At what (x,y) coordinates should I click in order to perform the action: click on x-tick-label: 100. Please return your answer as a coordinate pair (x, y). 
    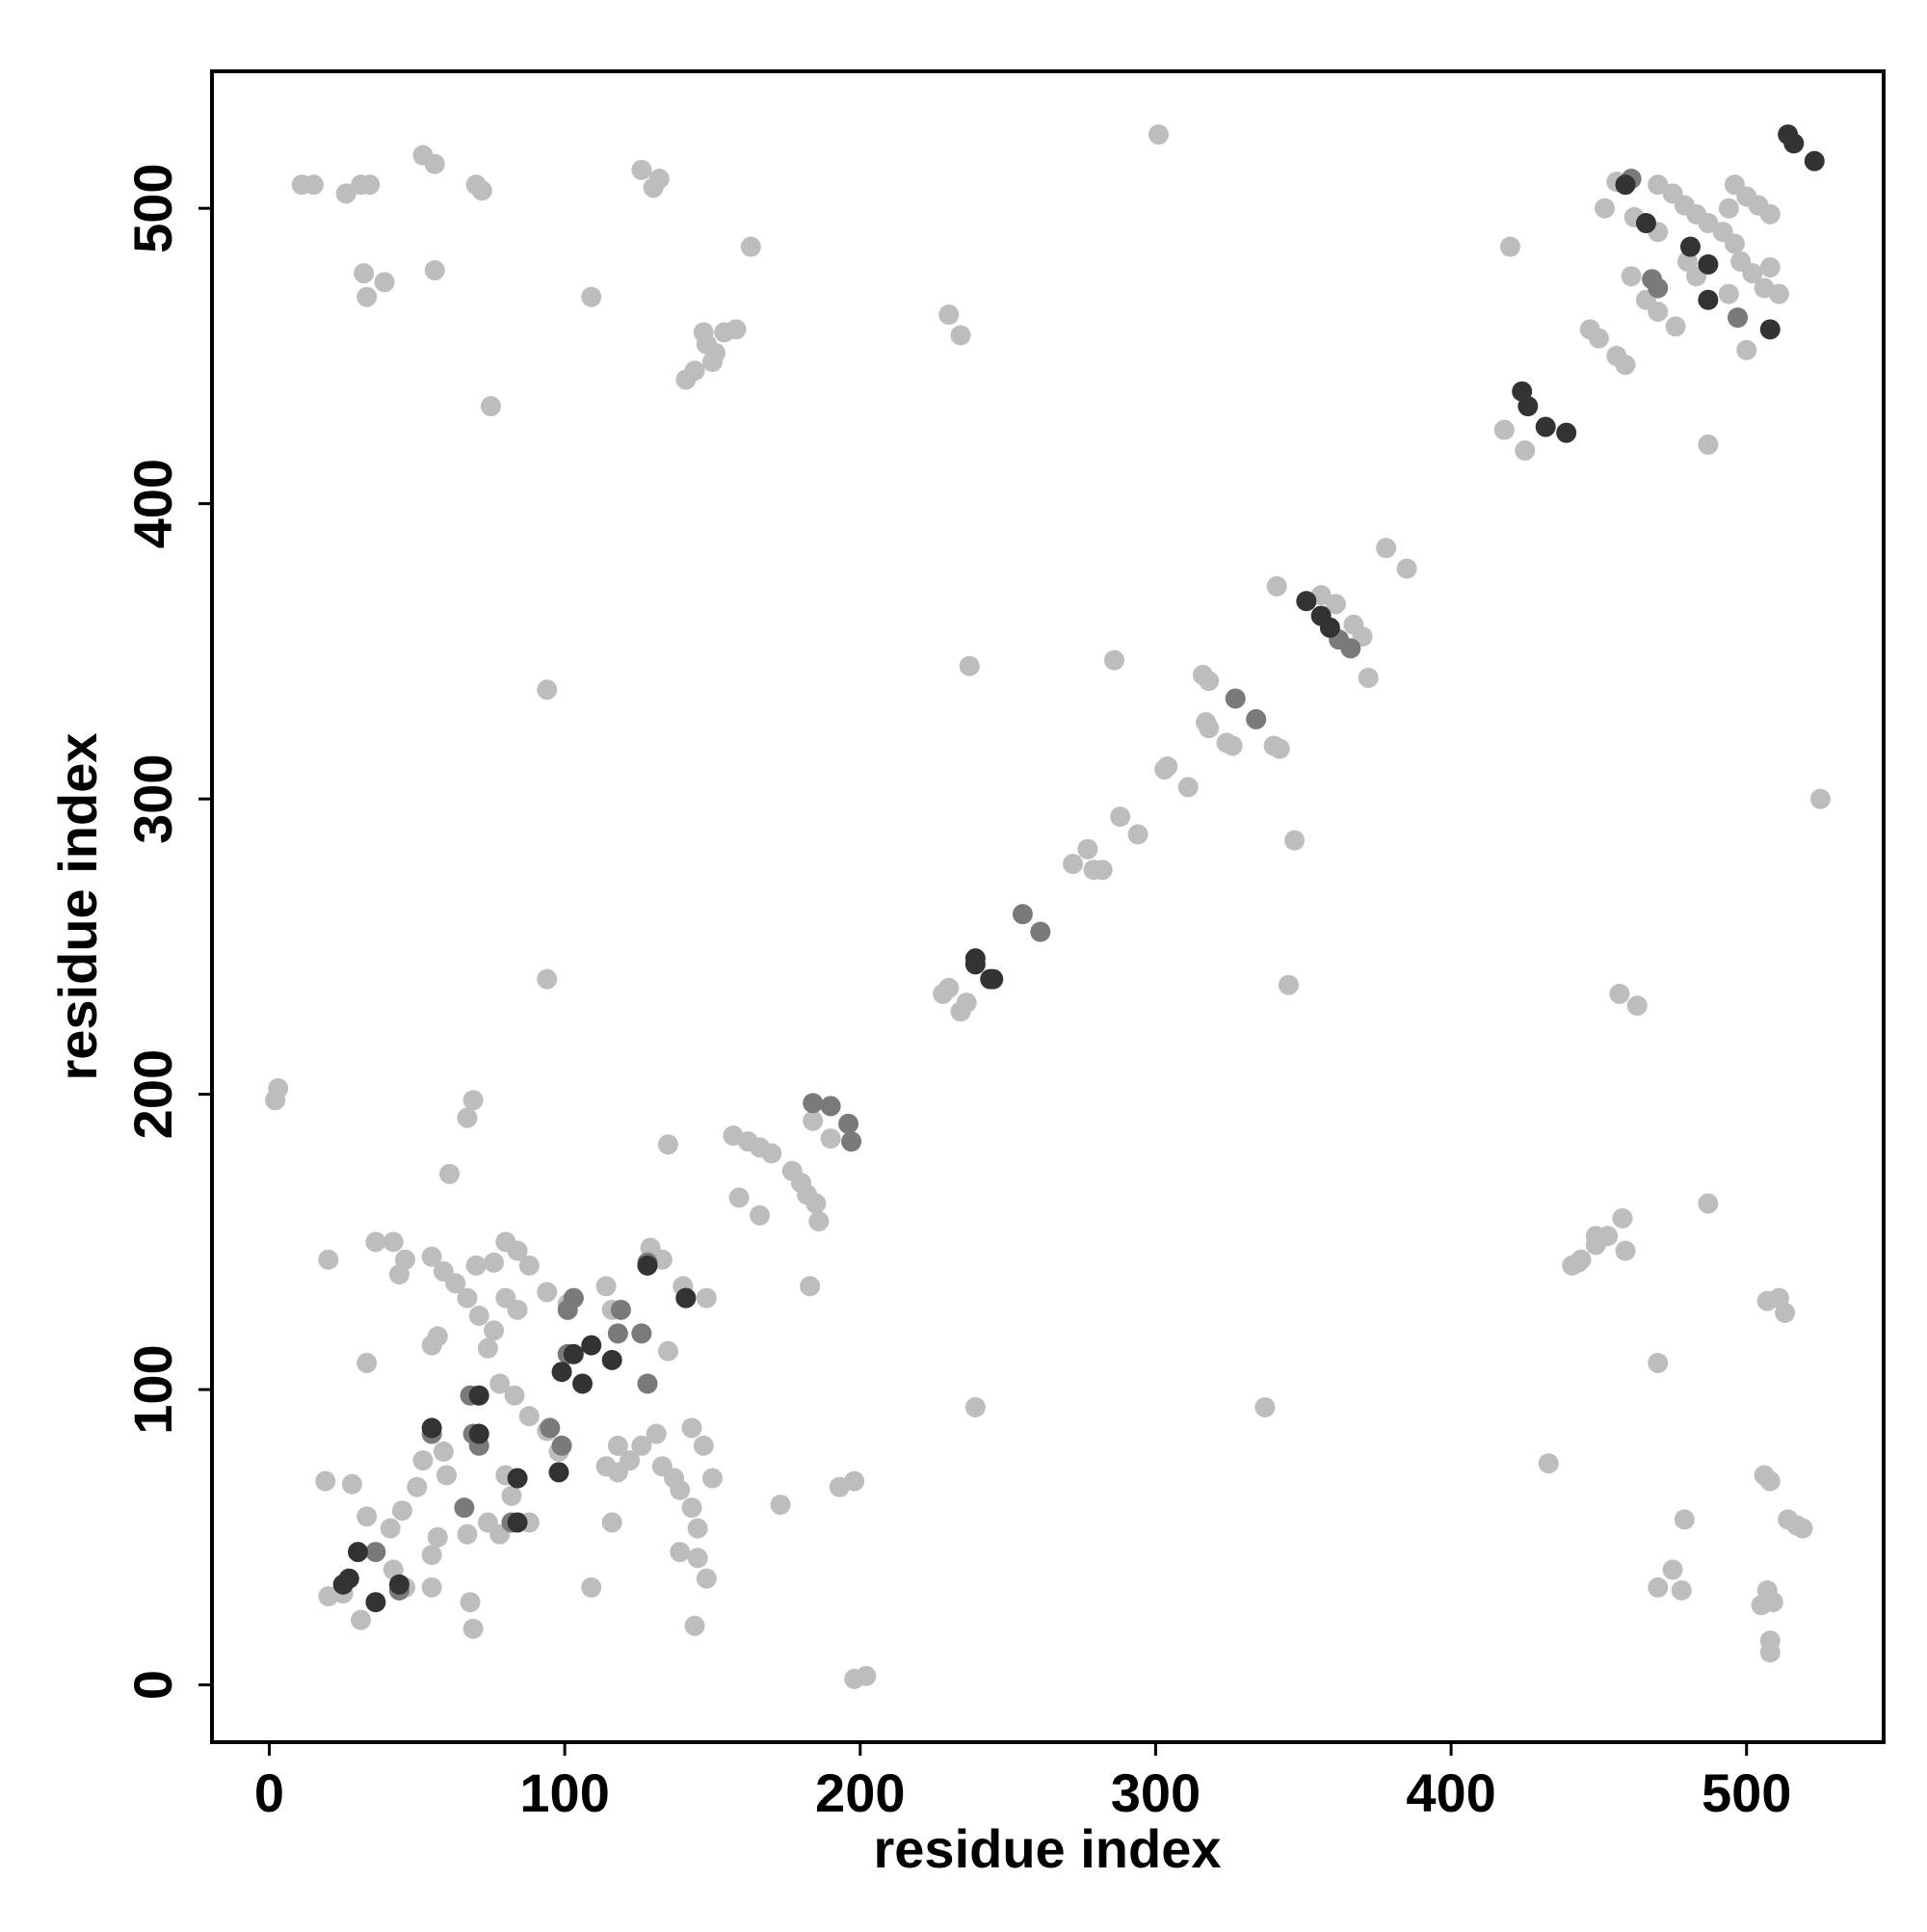
    Looking at the image, I should click on (564, 1792).